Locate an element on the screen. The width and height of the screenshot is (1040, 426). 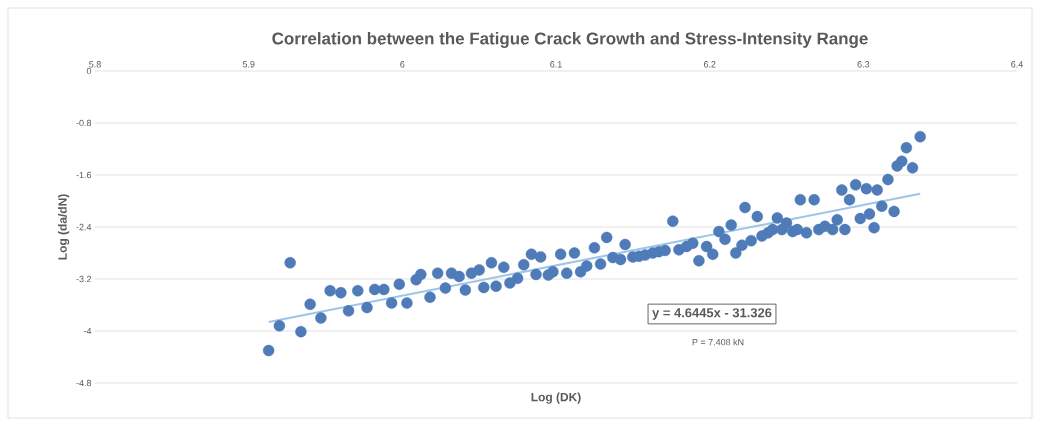
y-axis-title: Log (da/dN) is located at coordinates (64, 227).